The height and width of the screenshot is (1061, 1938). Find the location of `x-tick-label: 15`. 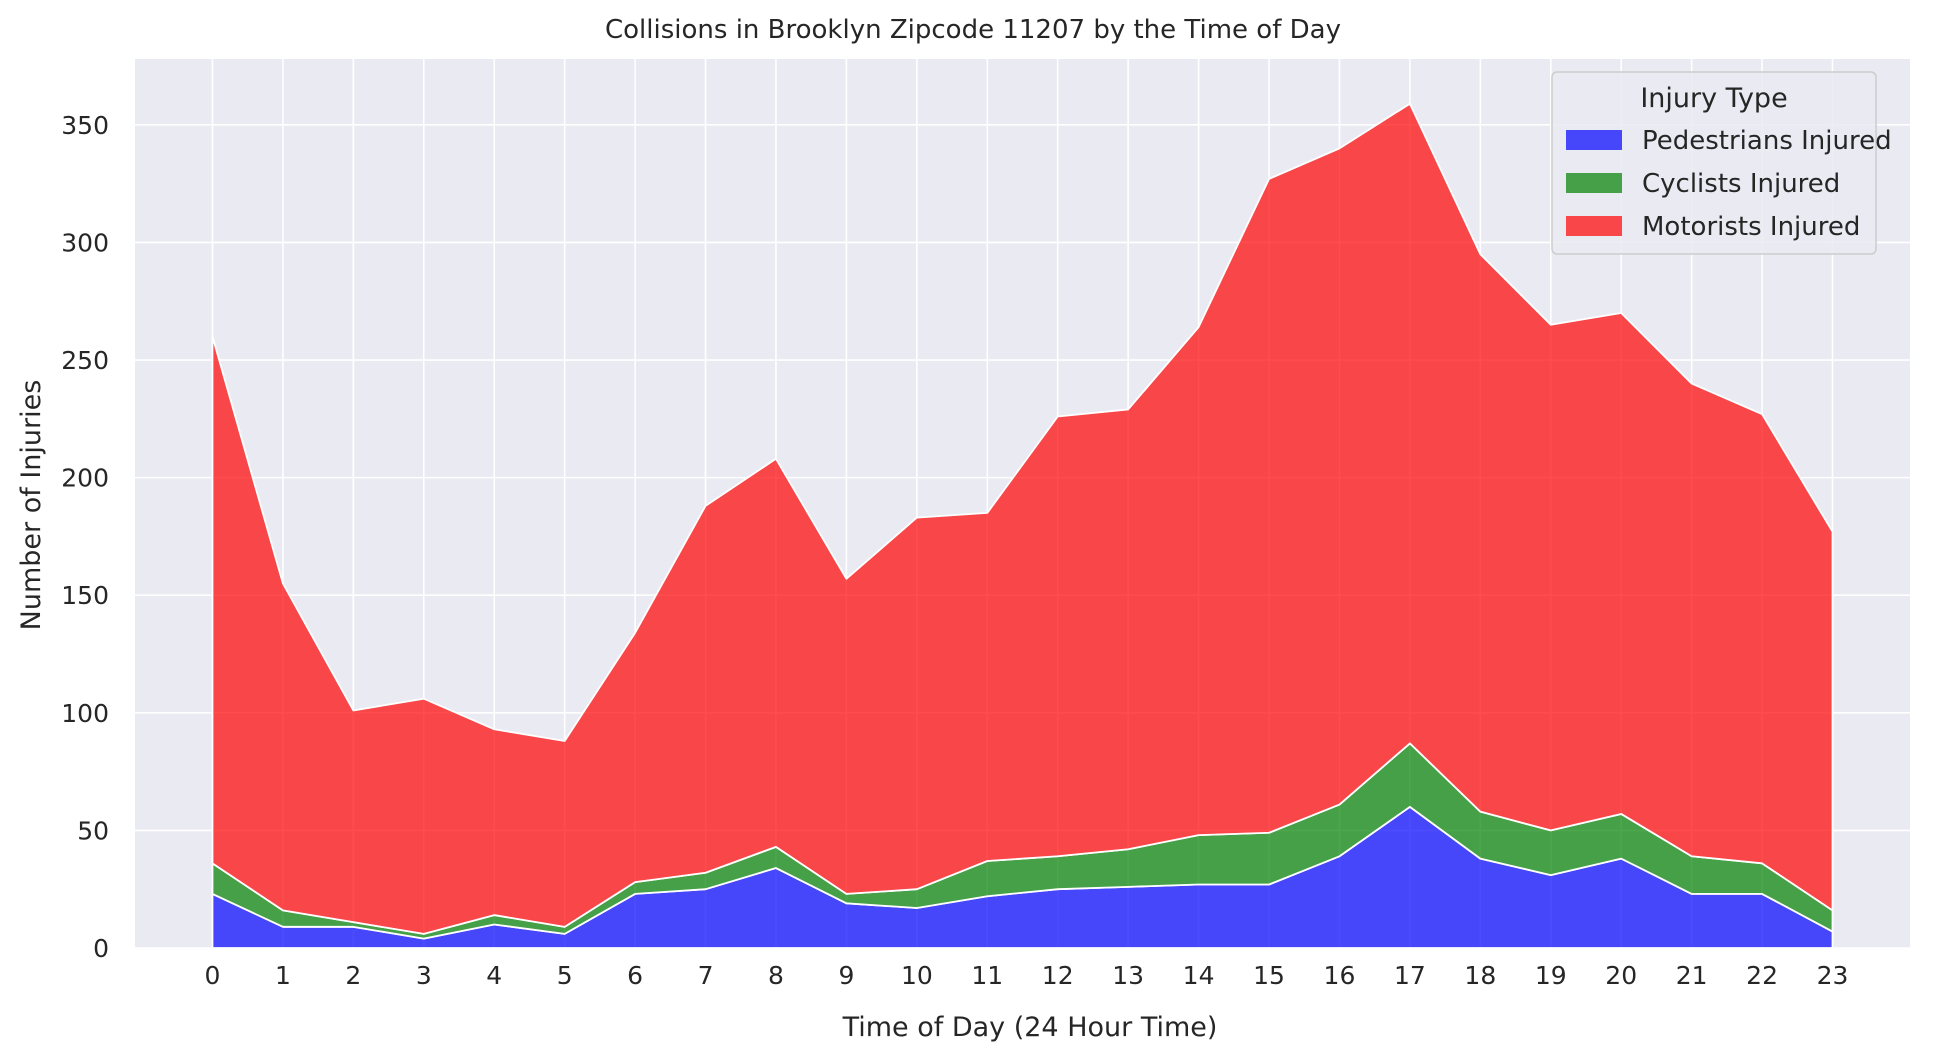

x-tick-label: 15 is located at coordinates (1269, 975).